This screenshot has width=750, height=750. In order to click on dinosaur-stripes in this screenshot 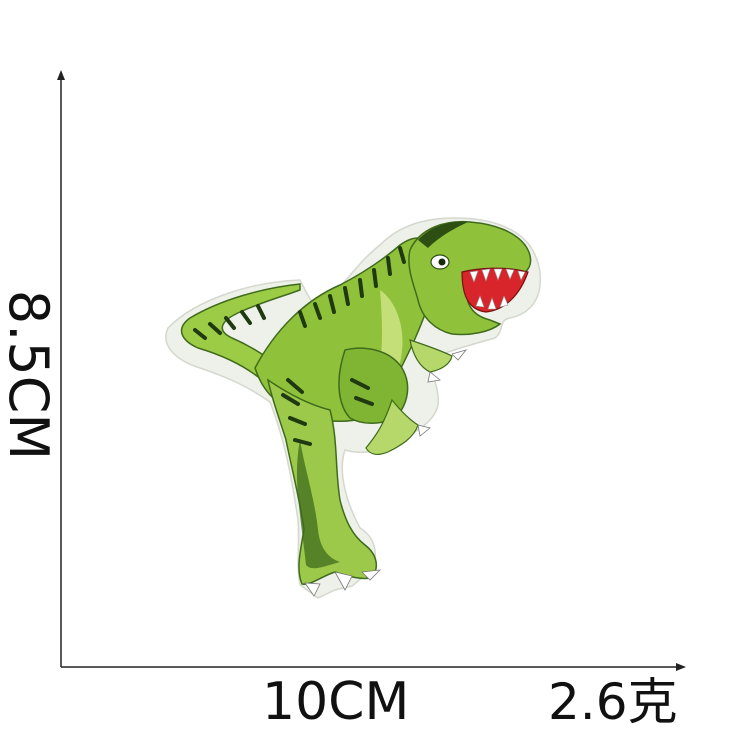, I will do `click(299, 346)`.